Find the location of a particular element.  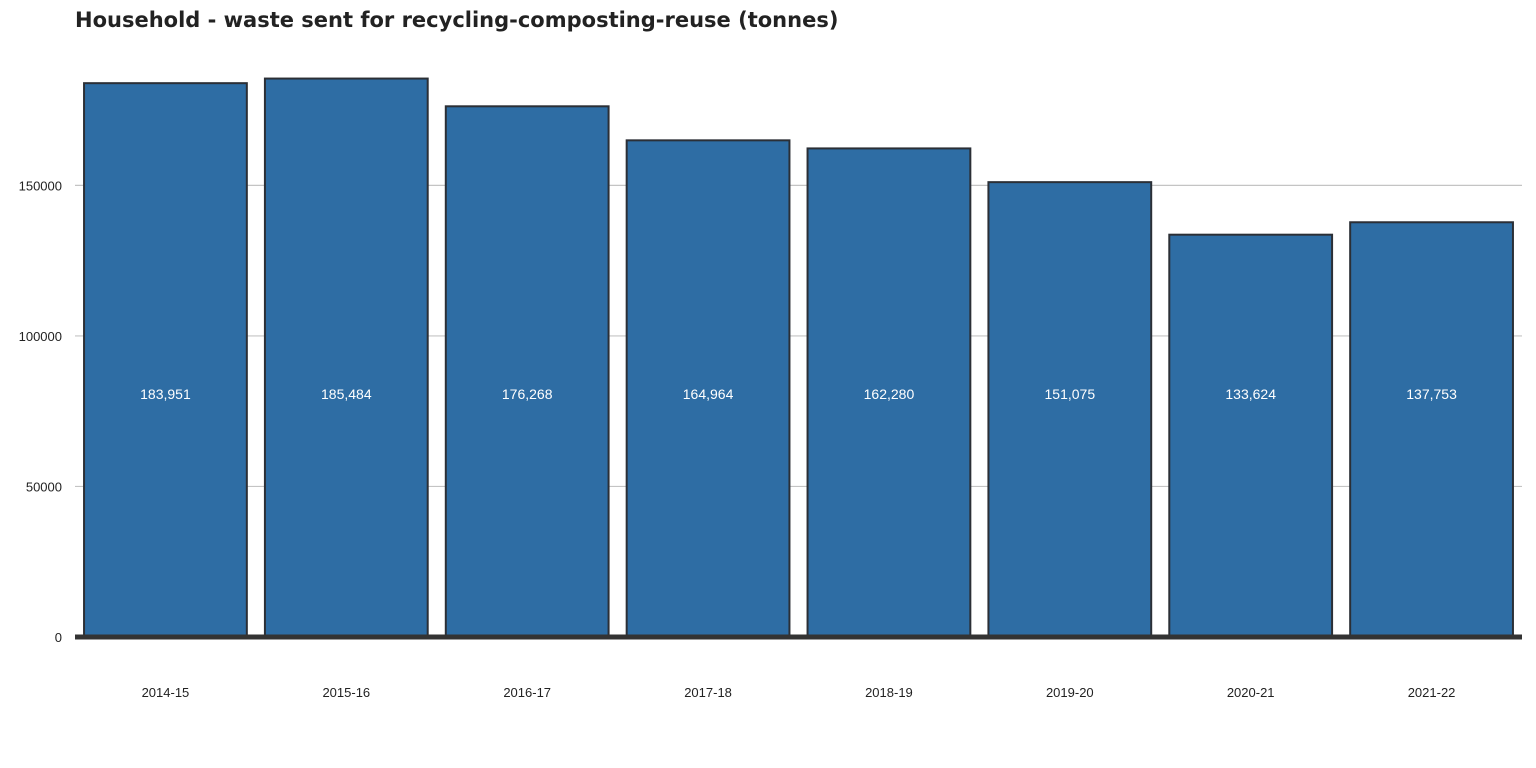

data-label: 176,268 is located at coordinates (527, 394).